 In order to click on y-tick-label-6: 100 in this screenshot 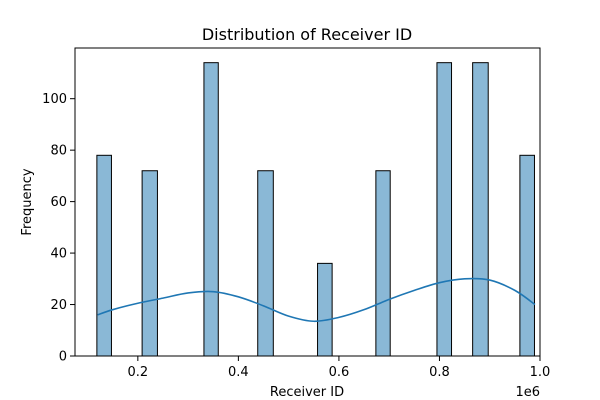, I will do `click(54, 99)`.